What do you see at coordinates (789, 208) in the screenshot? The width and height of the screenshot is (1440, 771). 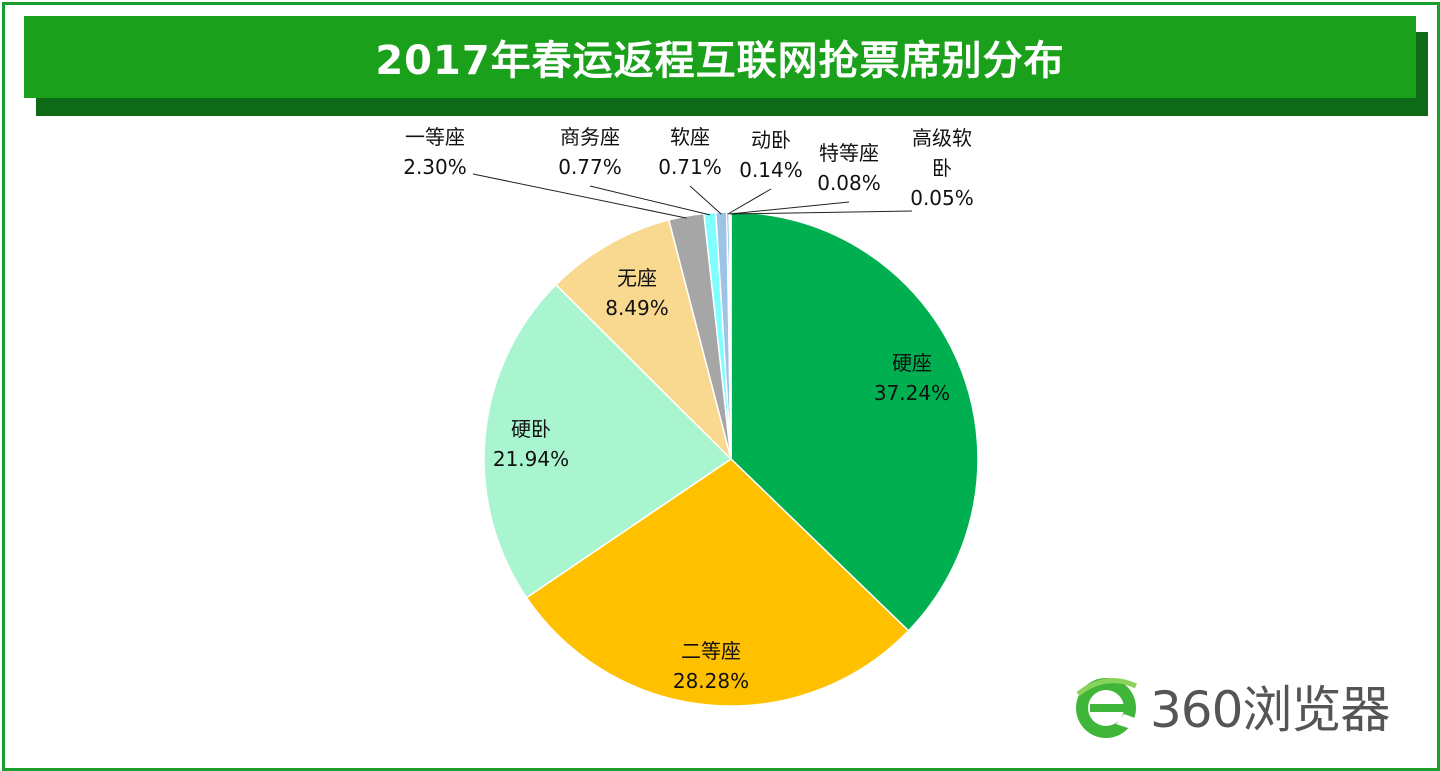 I see `leader-line-特等座` at bounding box center [789, 208].